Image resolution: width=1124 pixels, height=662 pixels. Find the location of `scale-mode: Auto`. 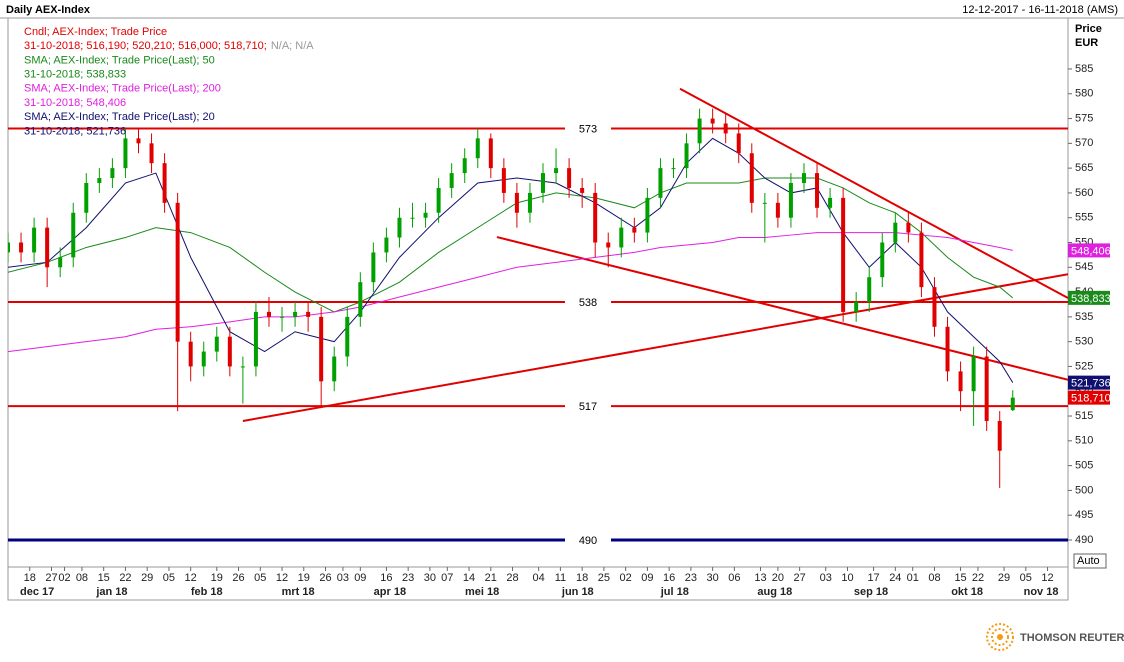

scale-mode: Auto is located at coordinates (1088, 561).